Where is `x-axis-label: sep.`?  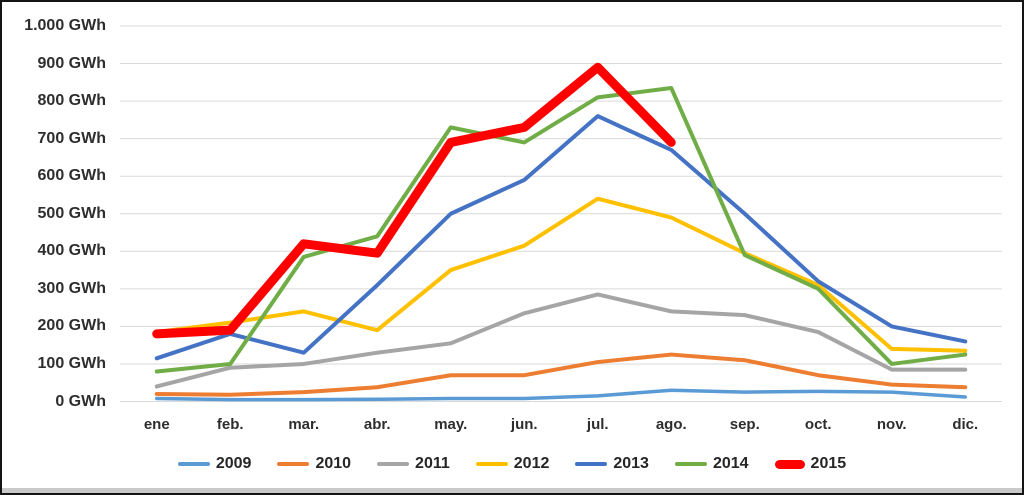
x-axis-label: sep. is located at coordinates (744, 424).